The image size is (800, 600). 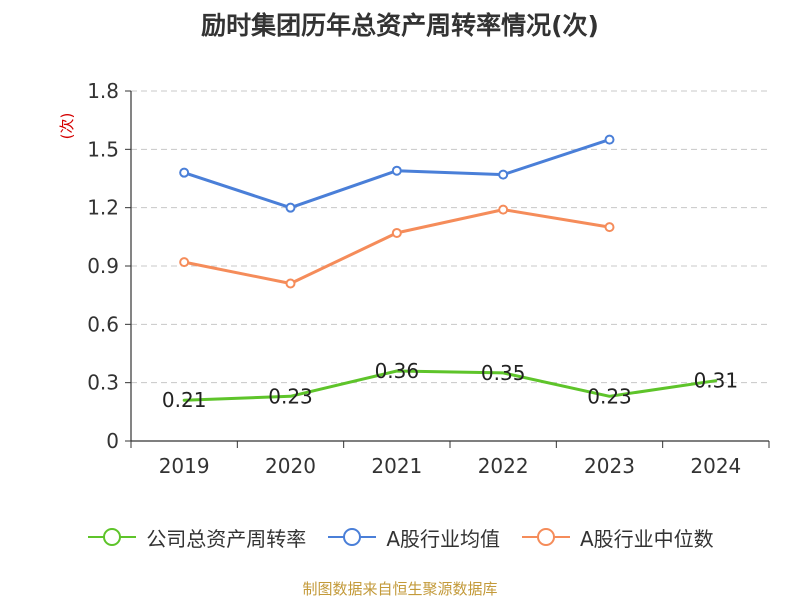 I want to click on data-label: 0.36, so click(x=397, y=371).